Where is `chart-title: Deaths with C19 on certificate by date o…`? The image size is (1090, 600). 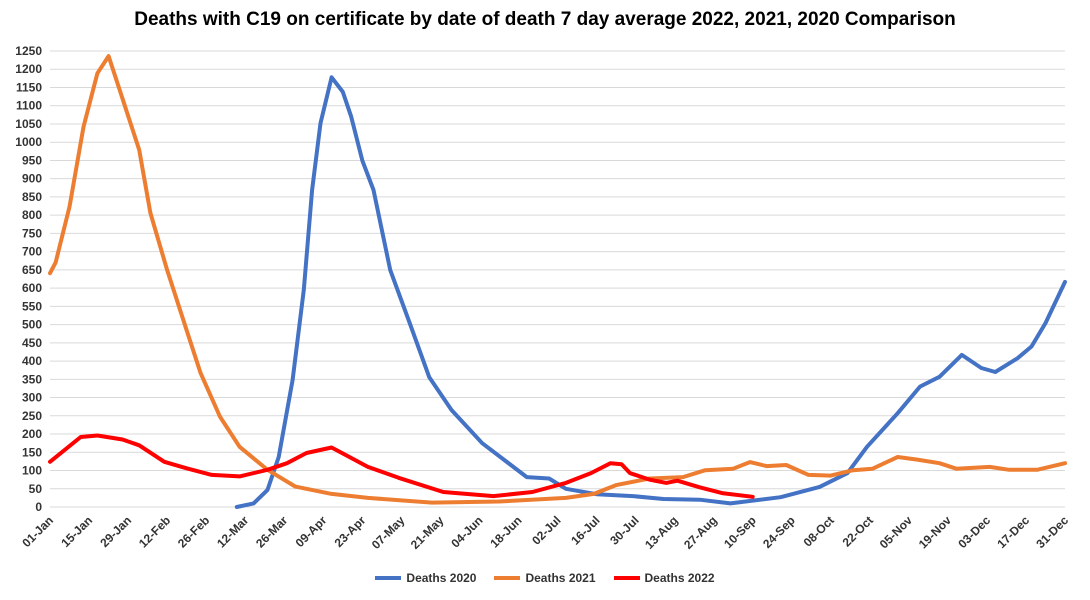 chart-title: Deaths with C19 on certificate by date o… is located at coordinates (545, 19).